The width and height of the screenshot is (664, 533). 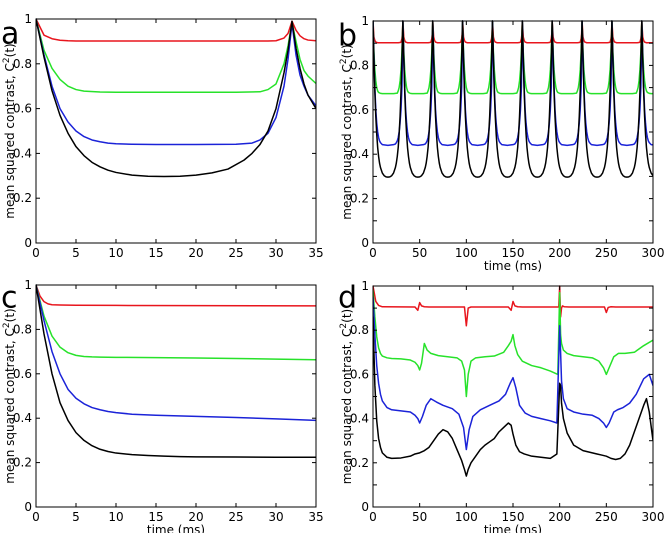 What do you see at coordinates (10, 34) in the screenshot?
I see `panel-letter: a` at bounding box center [10, 34].